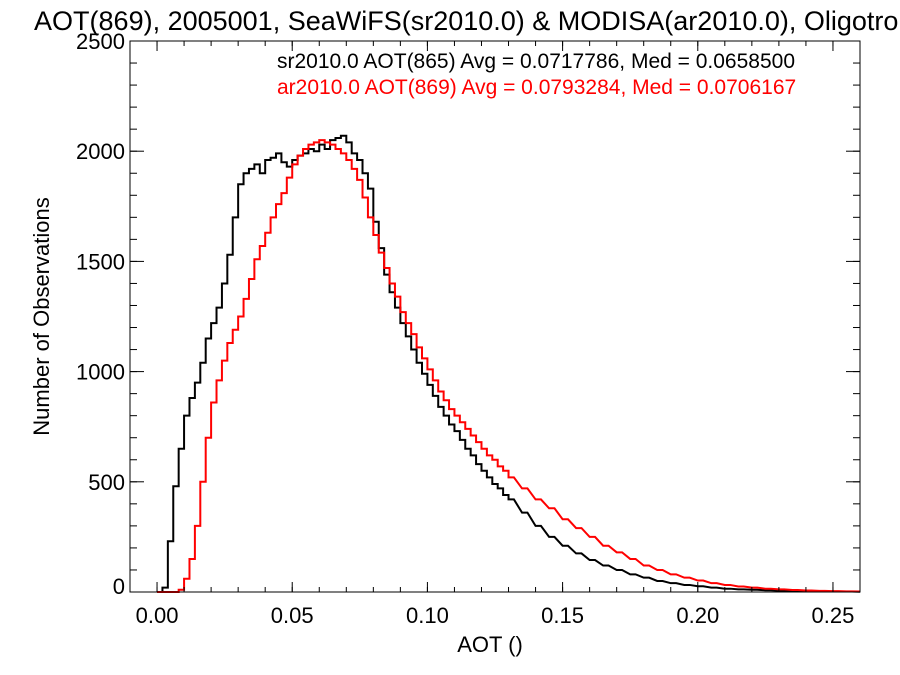 The image size is (900, 675). What do you see at coordinates (100, 261) in the screenshot?
I see `y-tick-label: 1500` at bounding box center [100, 261].